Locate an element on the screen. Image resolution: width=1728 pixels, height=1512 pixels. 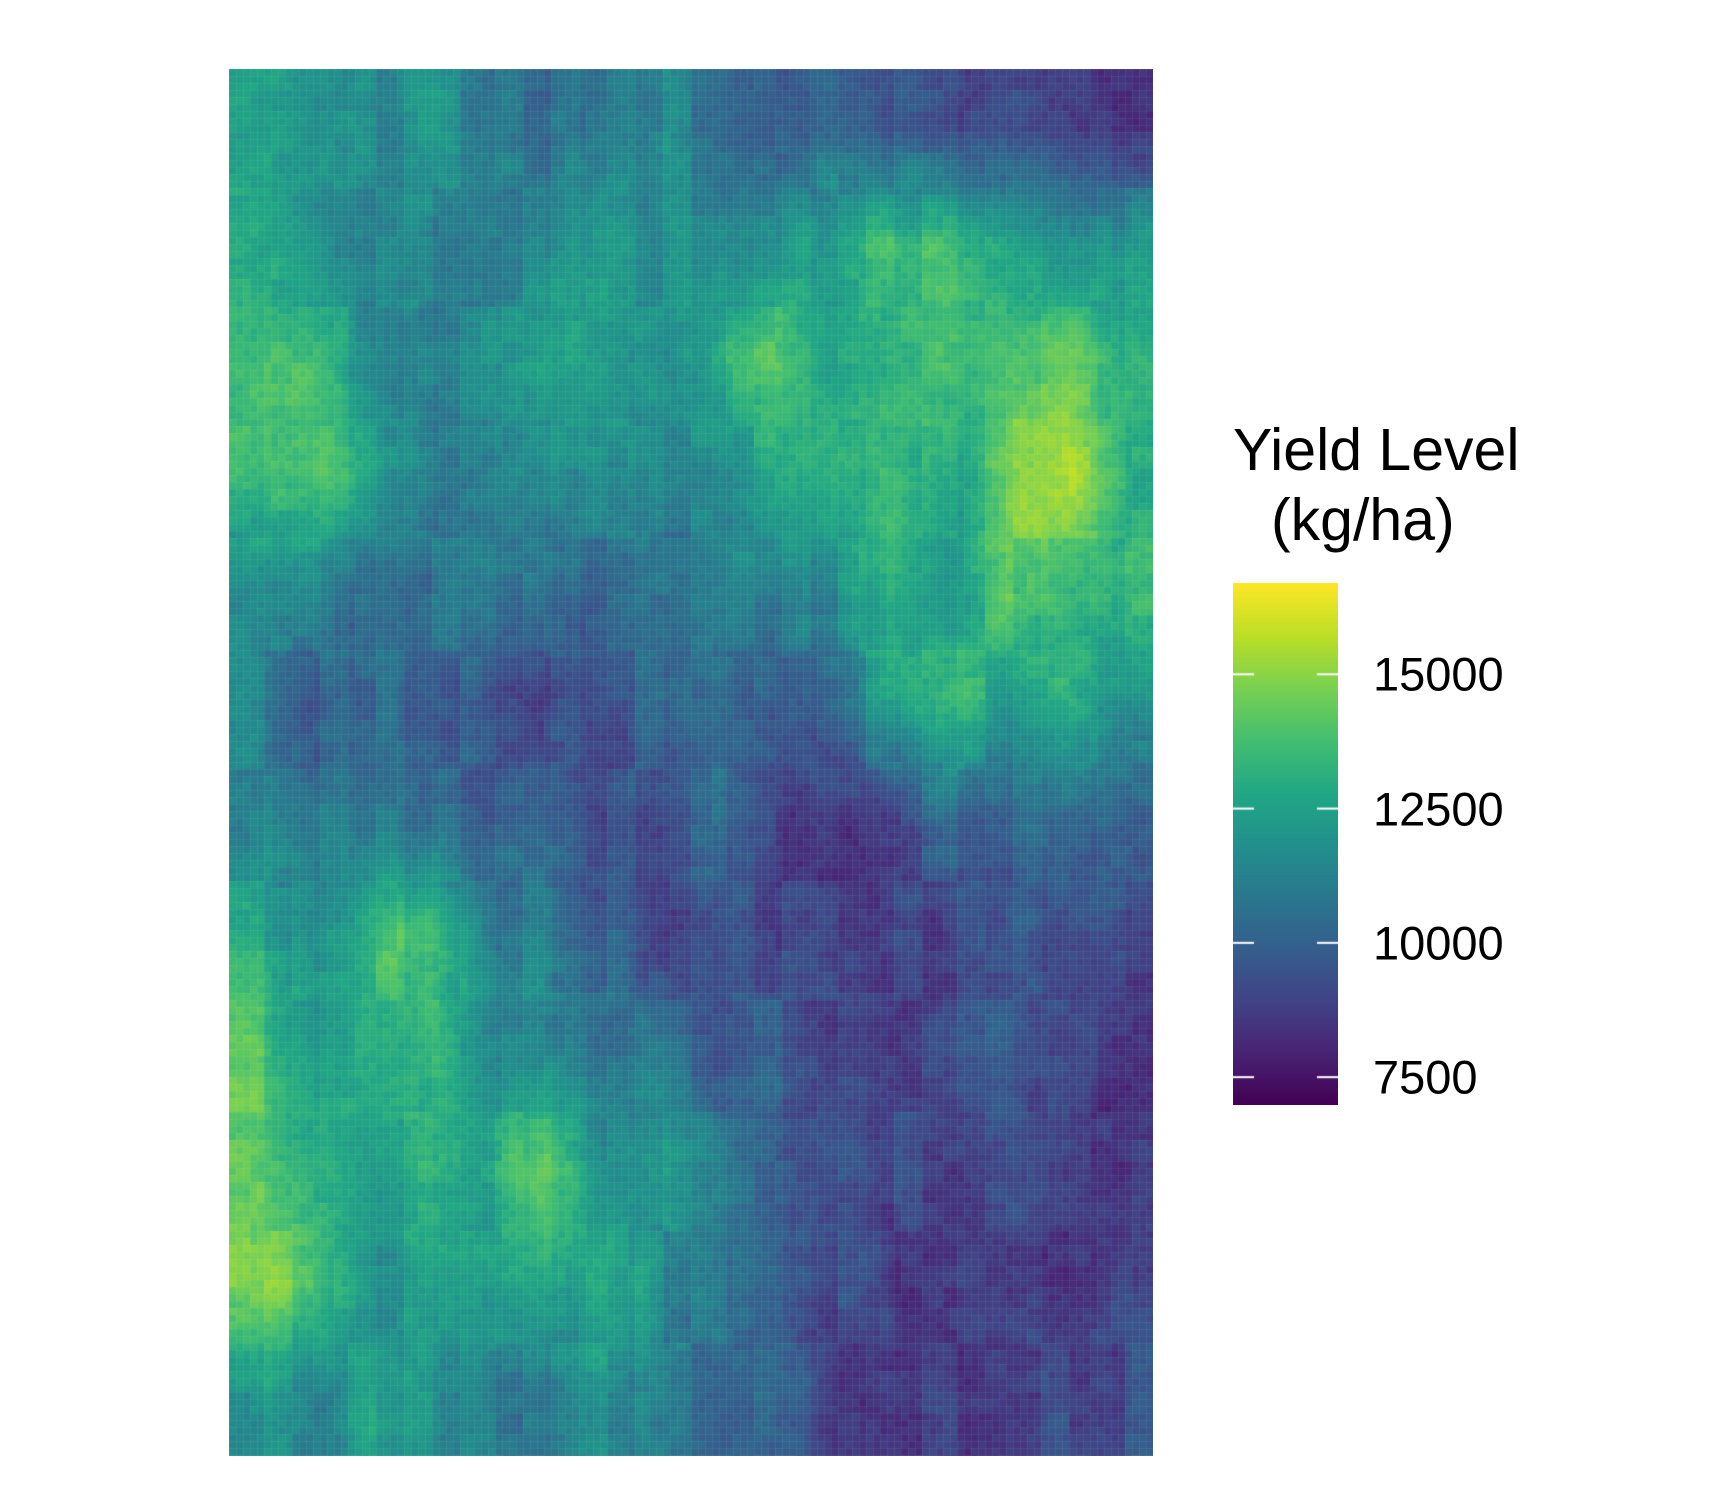
legend-tick-label: 7500 is located at coordinates (1425, 1077).